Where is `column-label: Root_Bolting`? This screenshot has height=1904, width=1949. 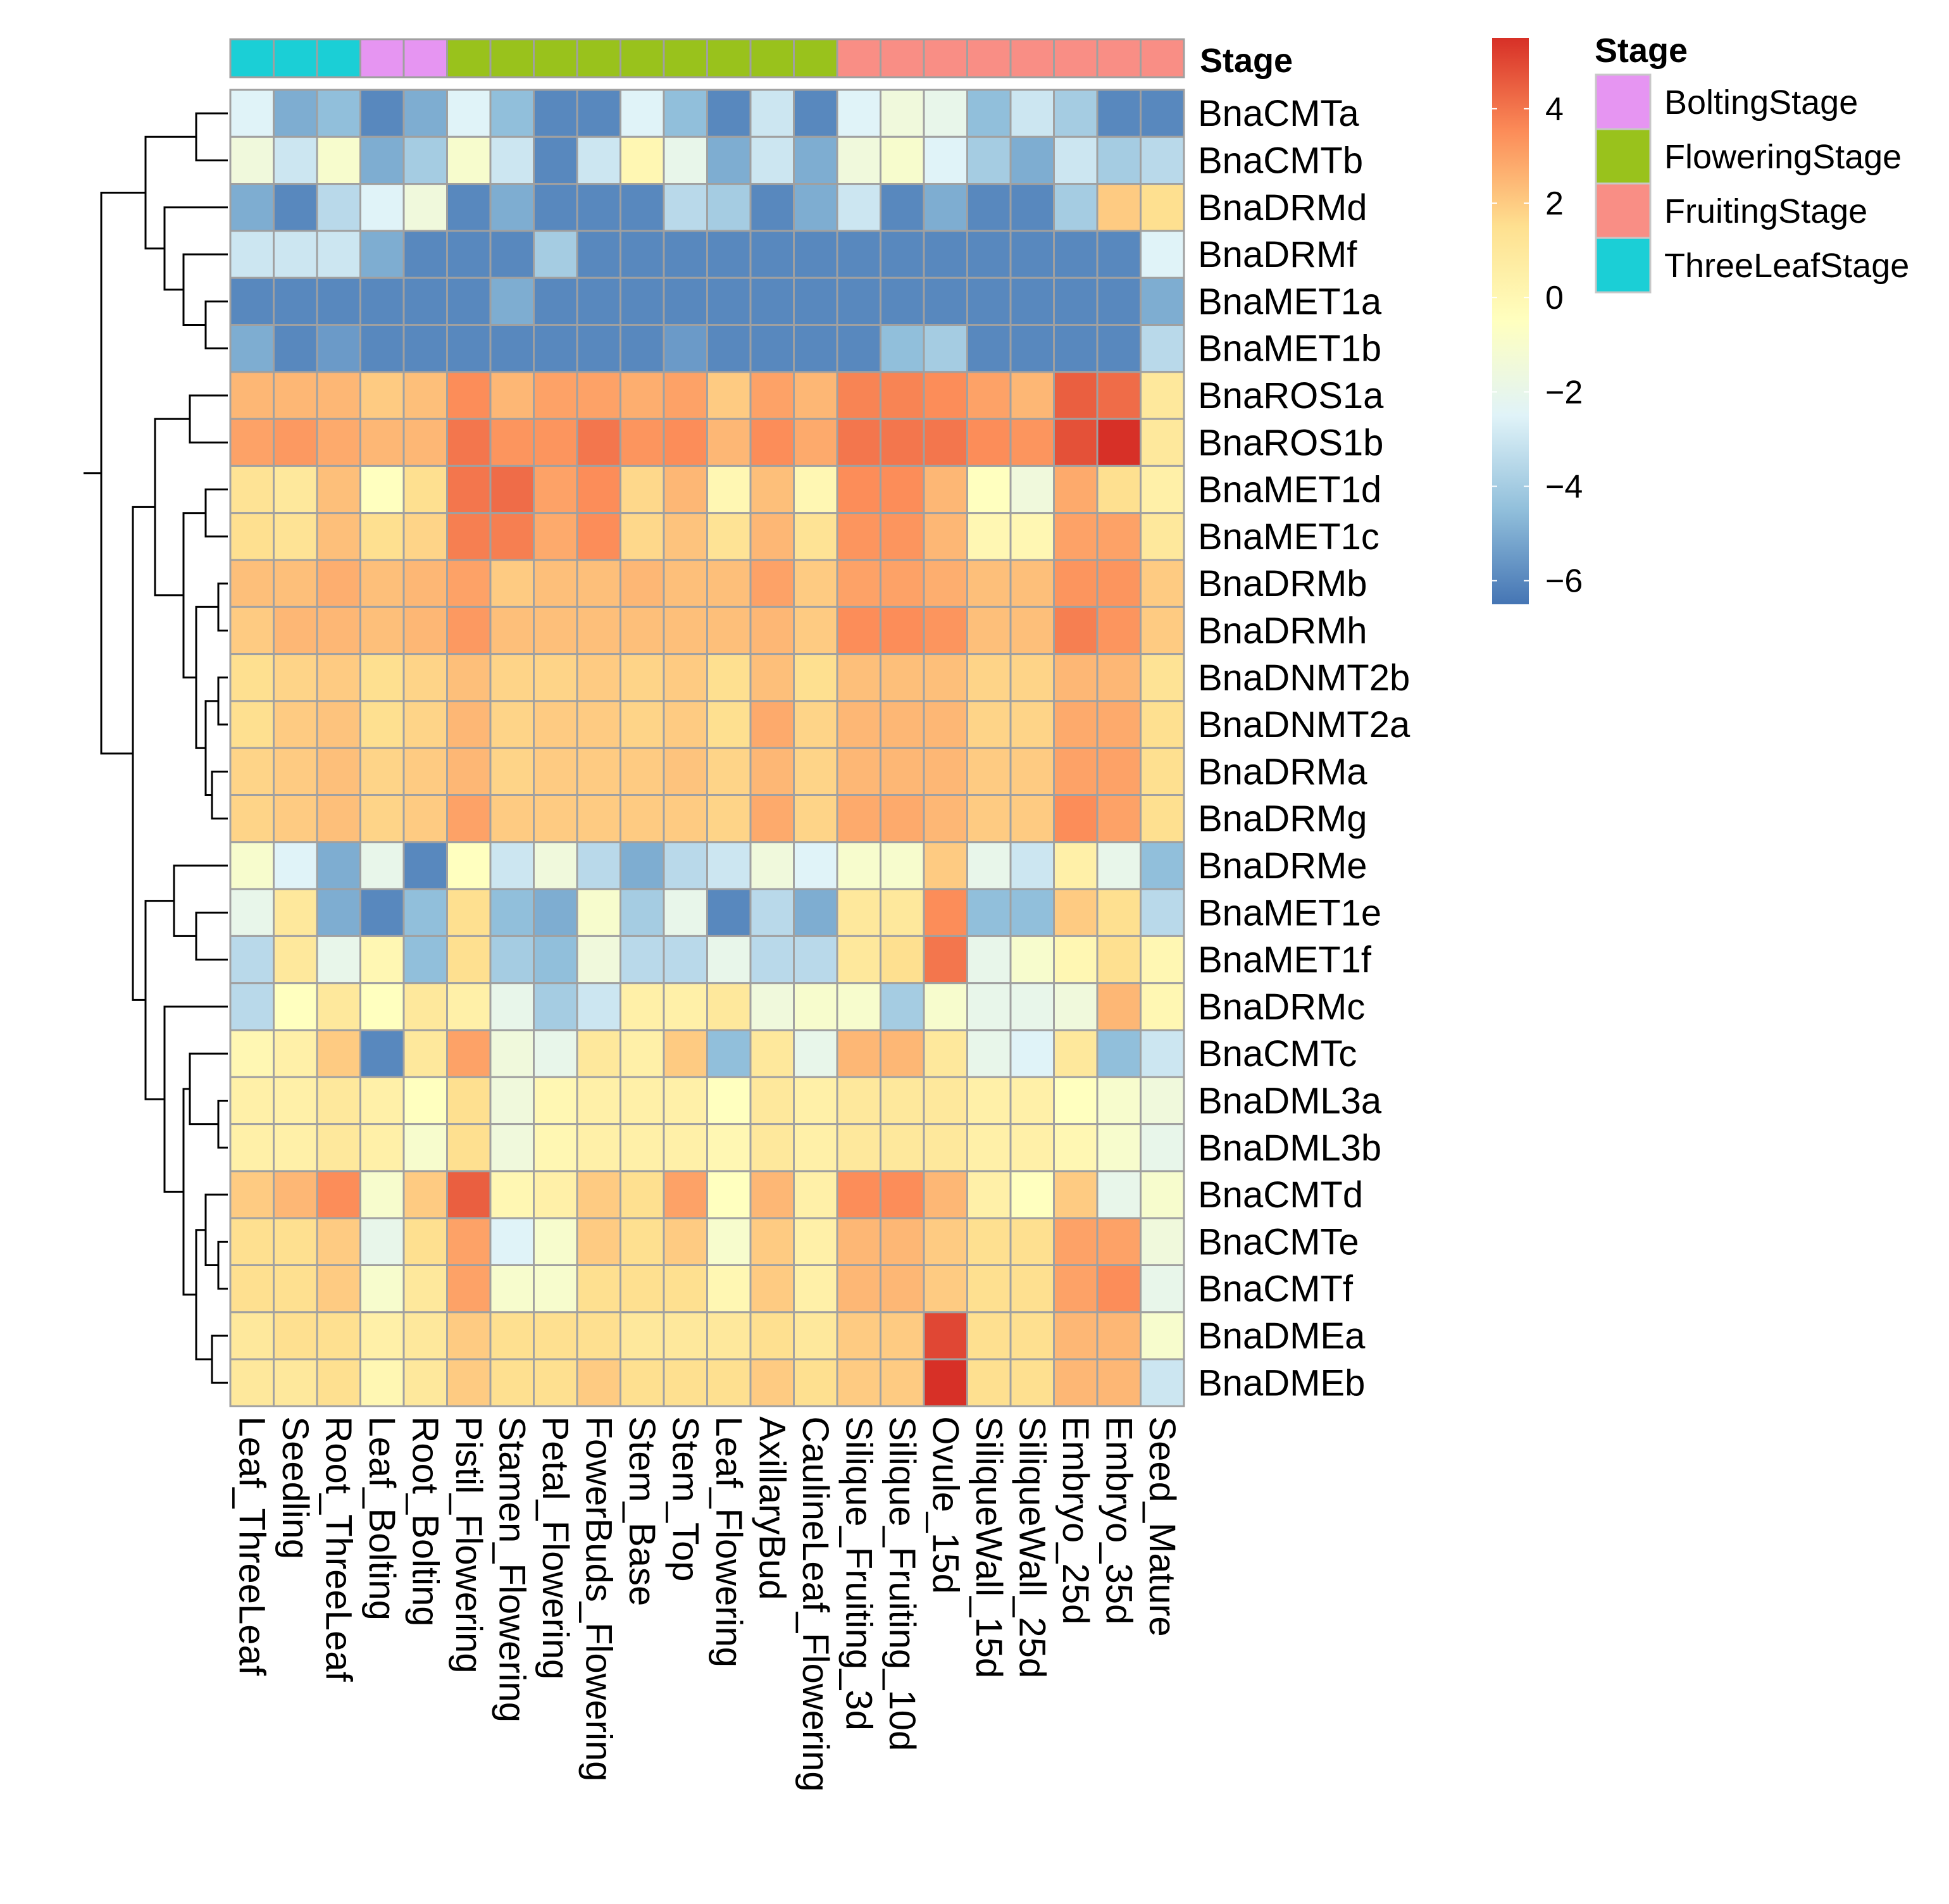
column-label: Root_Bolting is located at coordinates (424, 1521).